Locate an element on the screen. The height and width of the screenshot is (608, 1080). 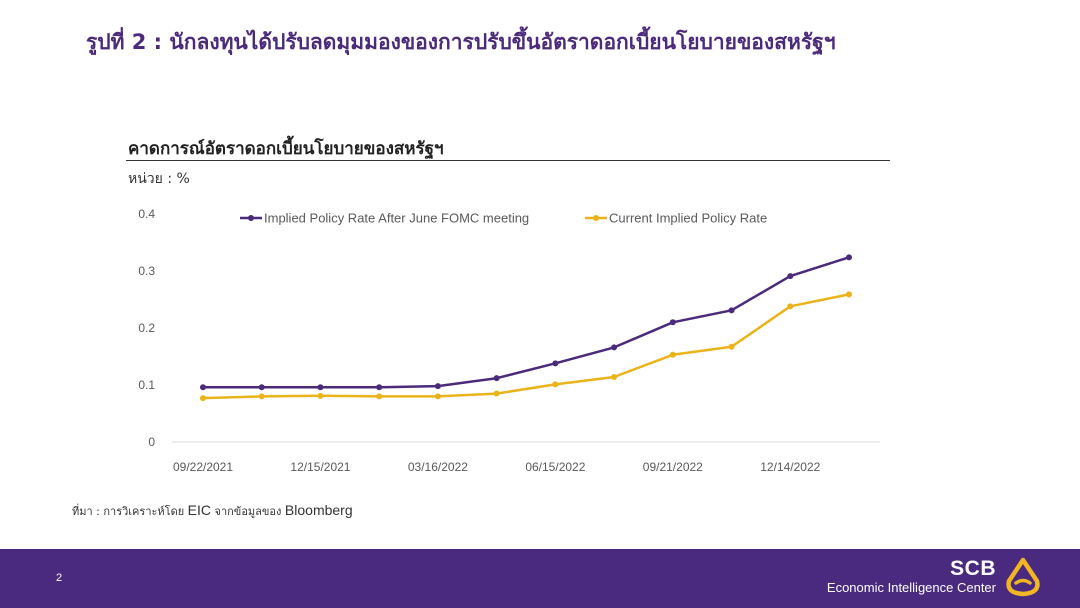
x-tick-label: 12/14/2022 is located at coordinates (790, 467).